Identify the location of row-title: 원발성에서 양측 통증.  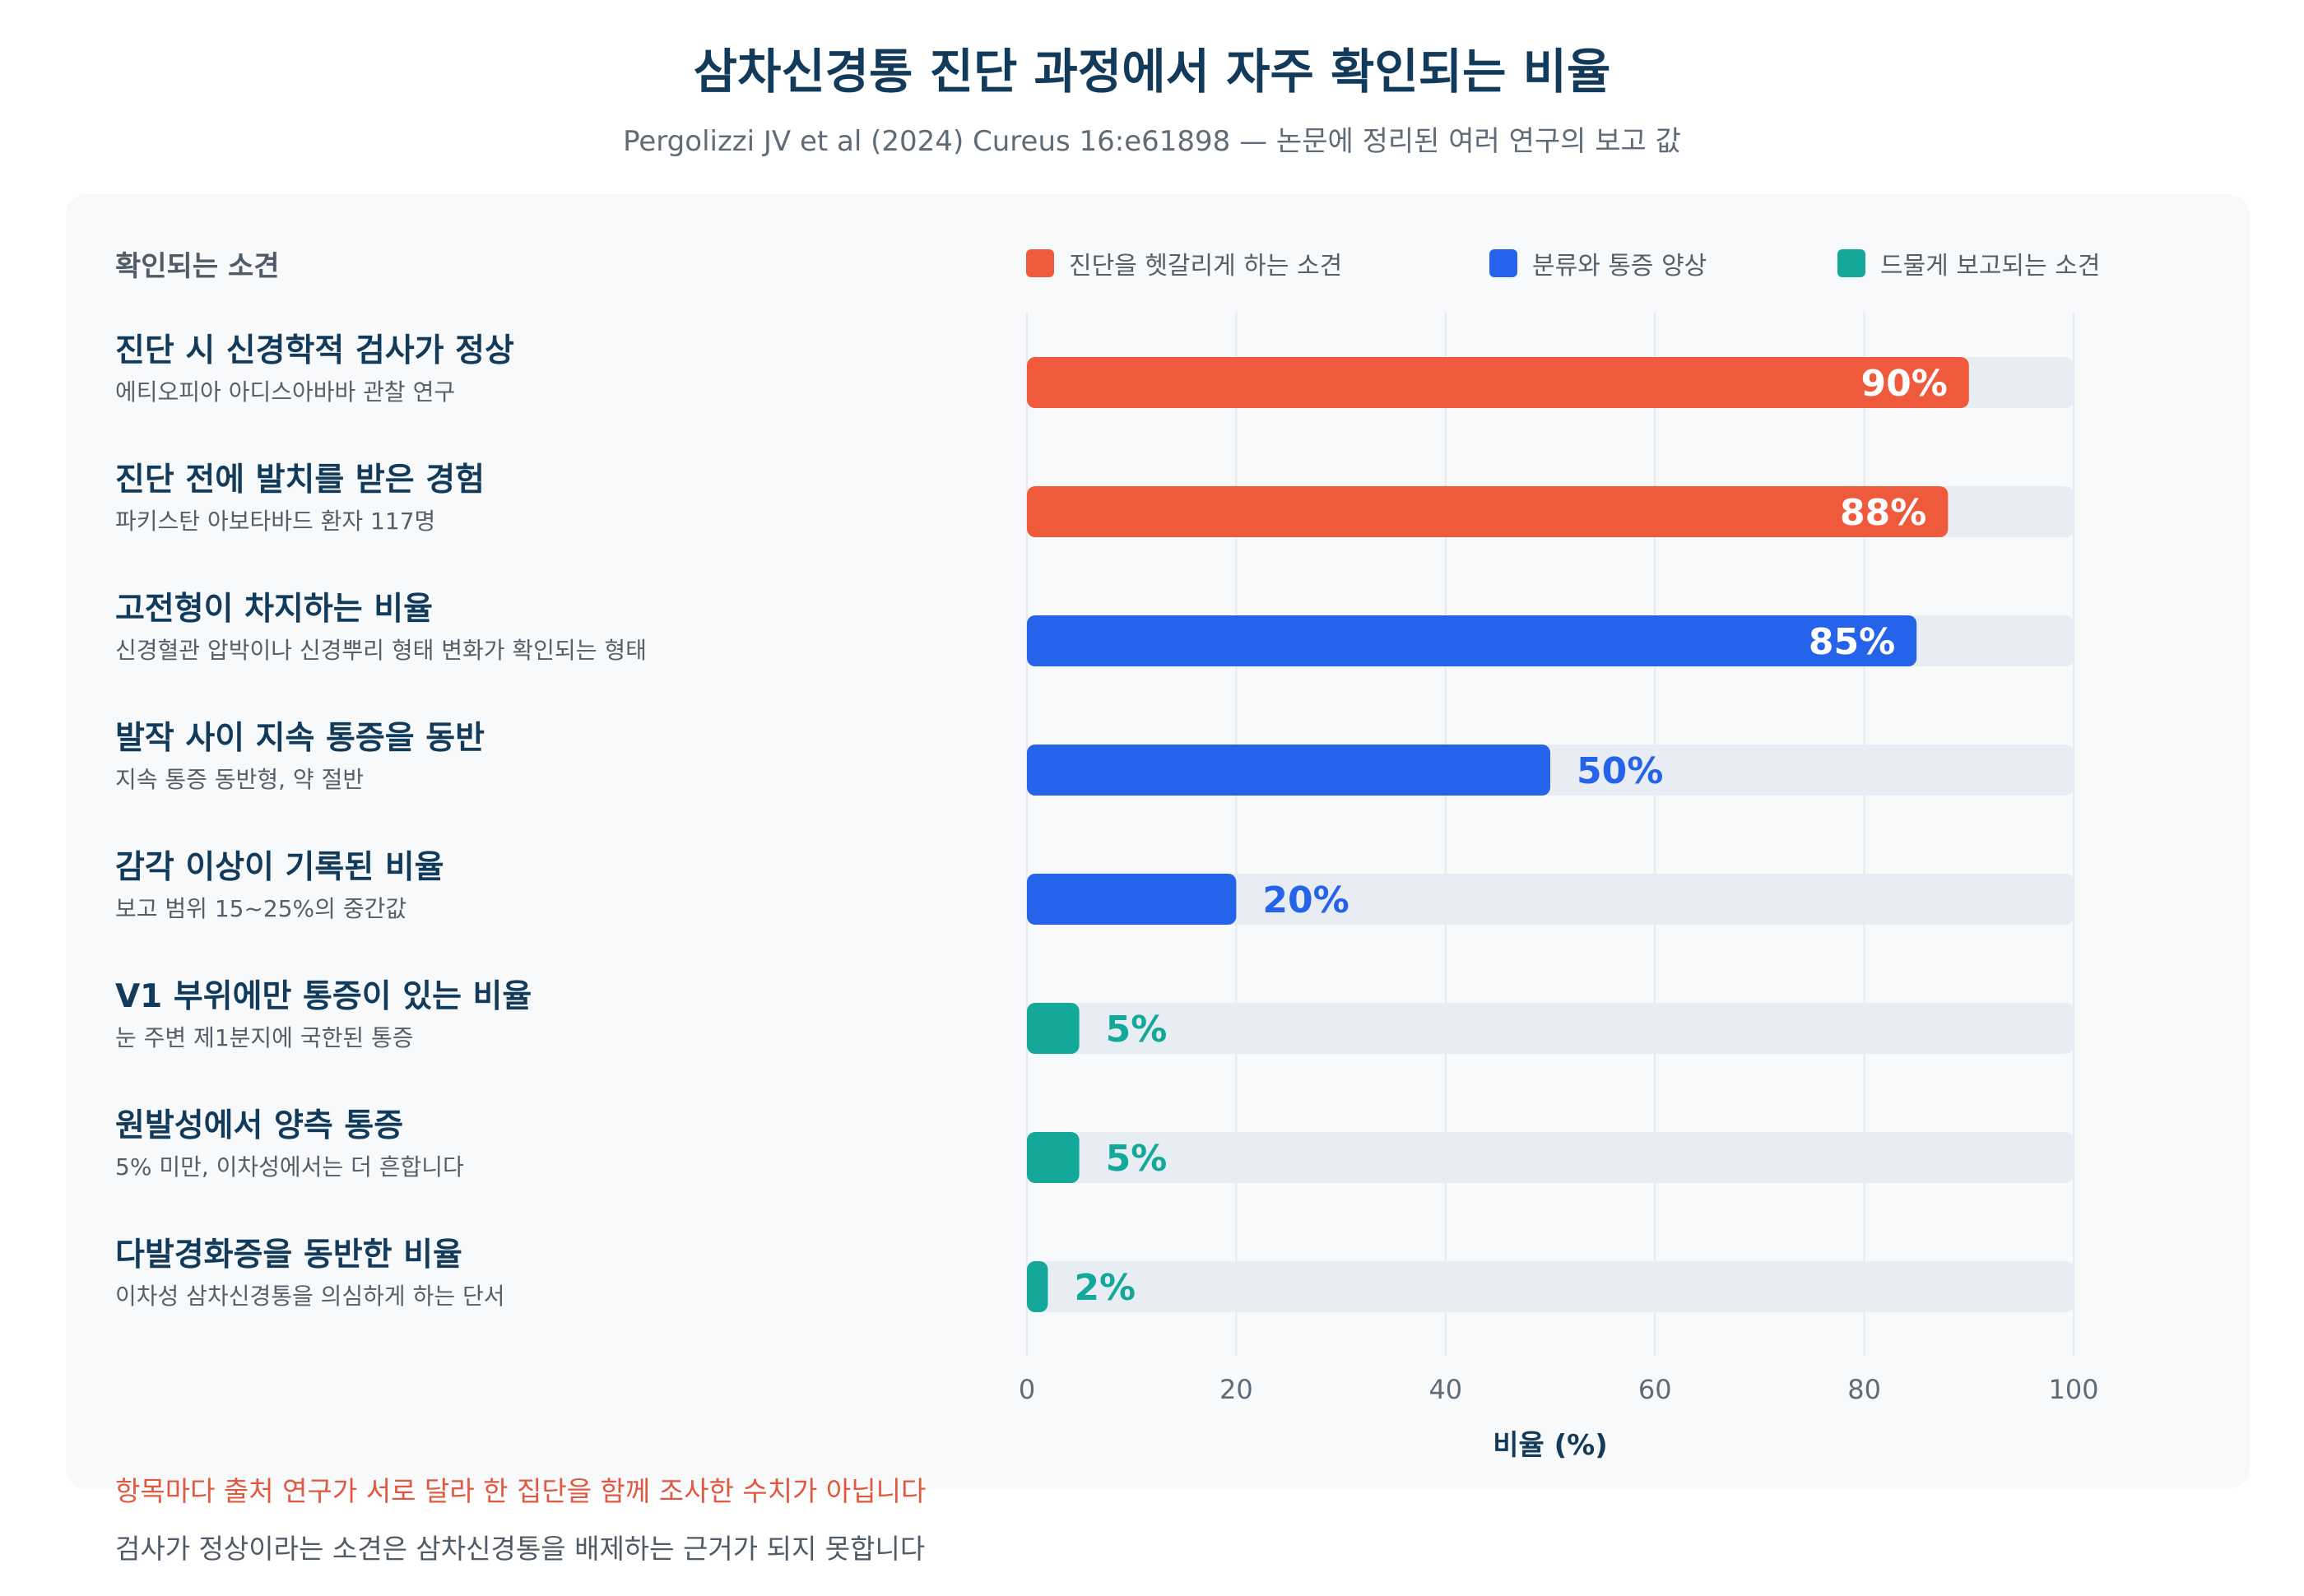
(259, 1125).